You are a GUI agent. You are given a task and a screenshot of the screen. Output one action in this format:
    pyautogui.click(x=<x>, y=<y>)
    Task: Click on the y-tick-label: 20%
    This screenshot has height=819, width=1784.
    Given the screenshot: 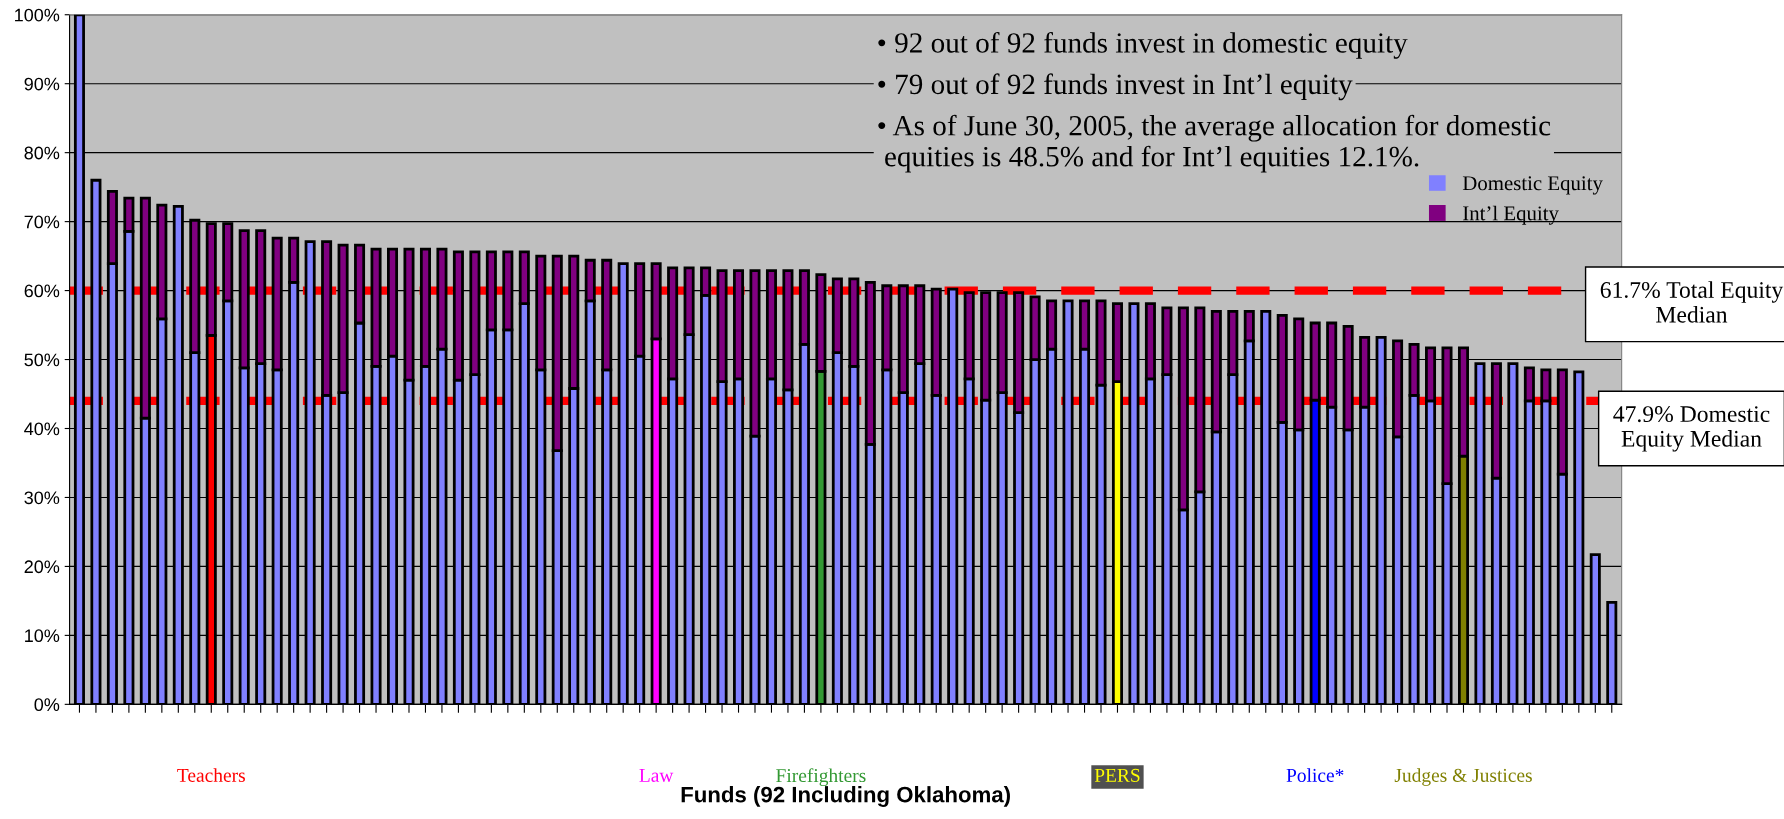 What is the action you would take?
    pyautogui.click(x=42, y=567)
    